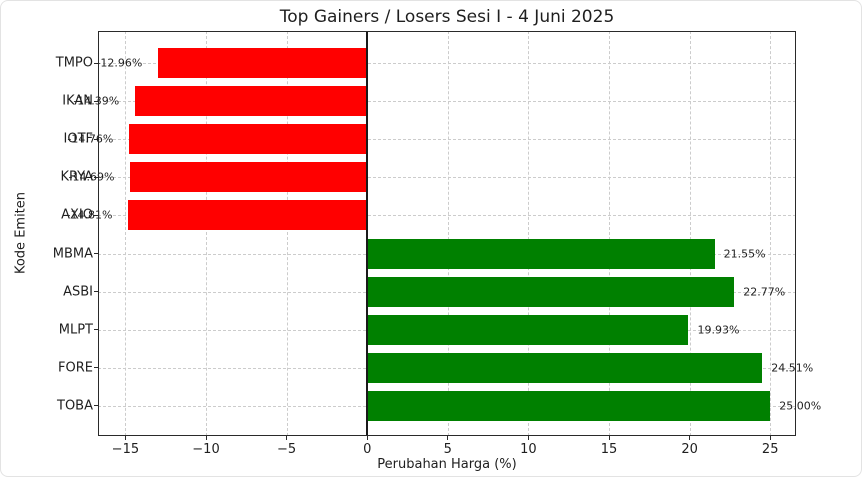 The width and height of the screenshot is (862, 477). I want to click on value-label-mbma: 21.55%, so click(744, 253).